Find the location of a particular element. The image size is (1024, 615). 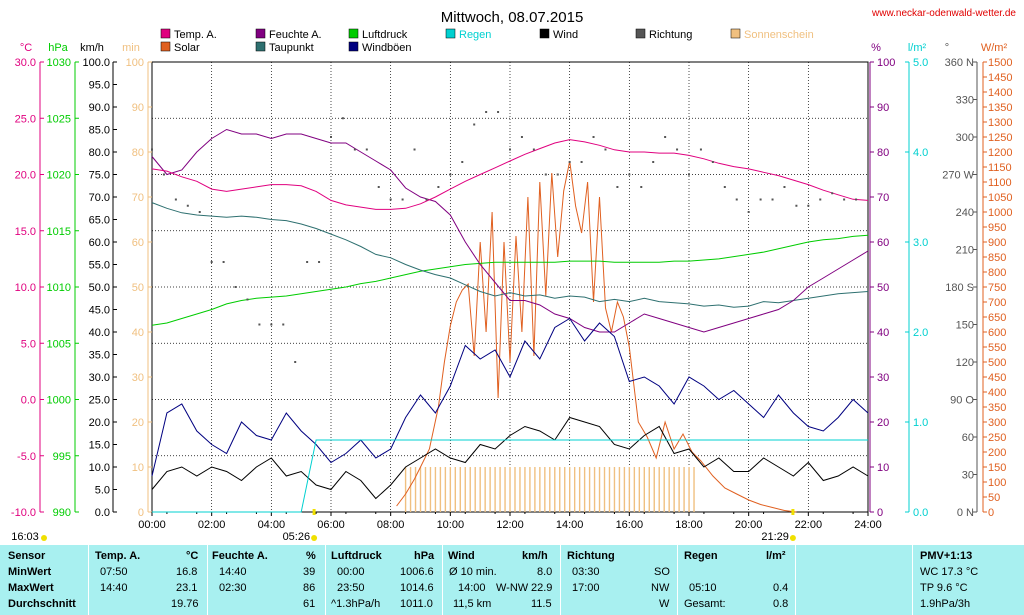

humidity-axis-tick-label: 100 is located at coordinates (886, 63).